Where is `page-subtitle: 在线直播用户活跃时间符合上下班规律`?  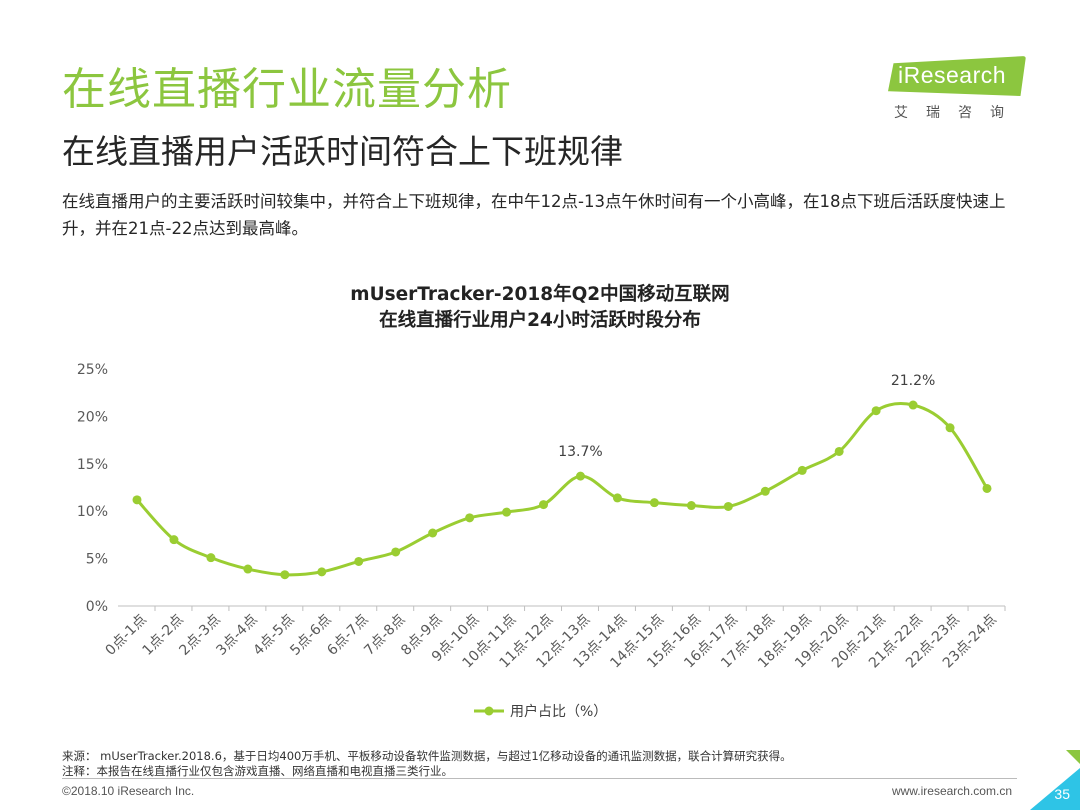 page-subtitle: 在线直播用户活跃时间符合上下班规律 is located at coordinates (342, 151).